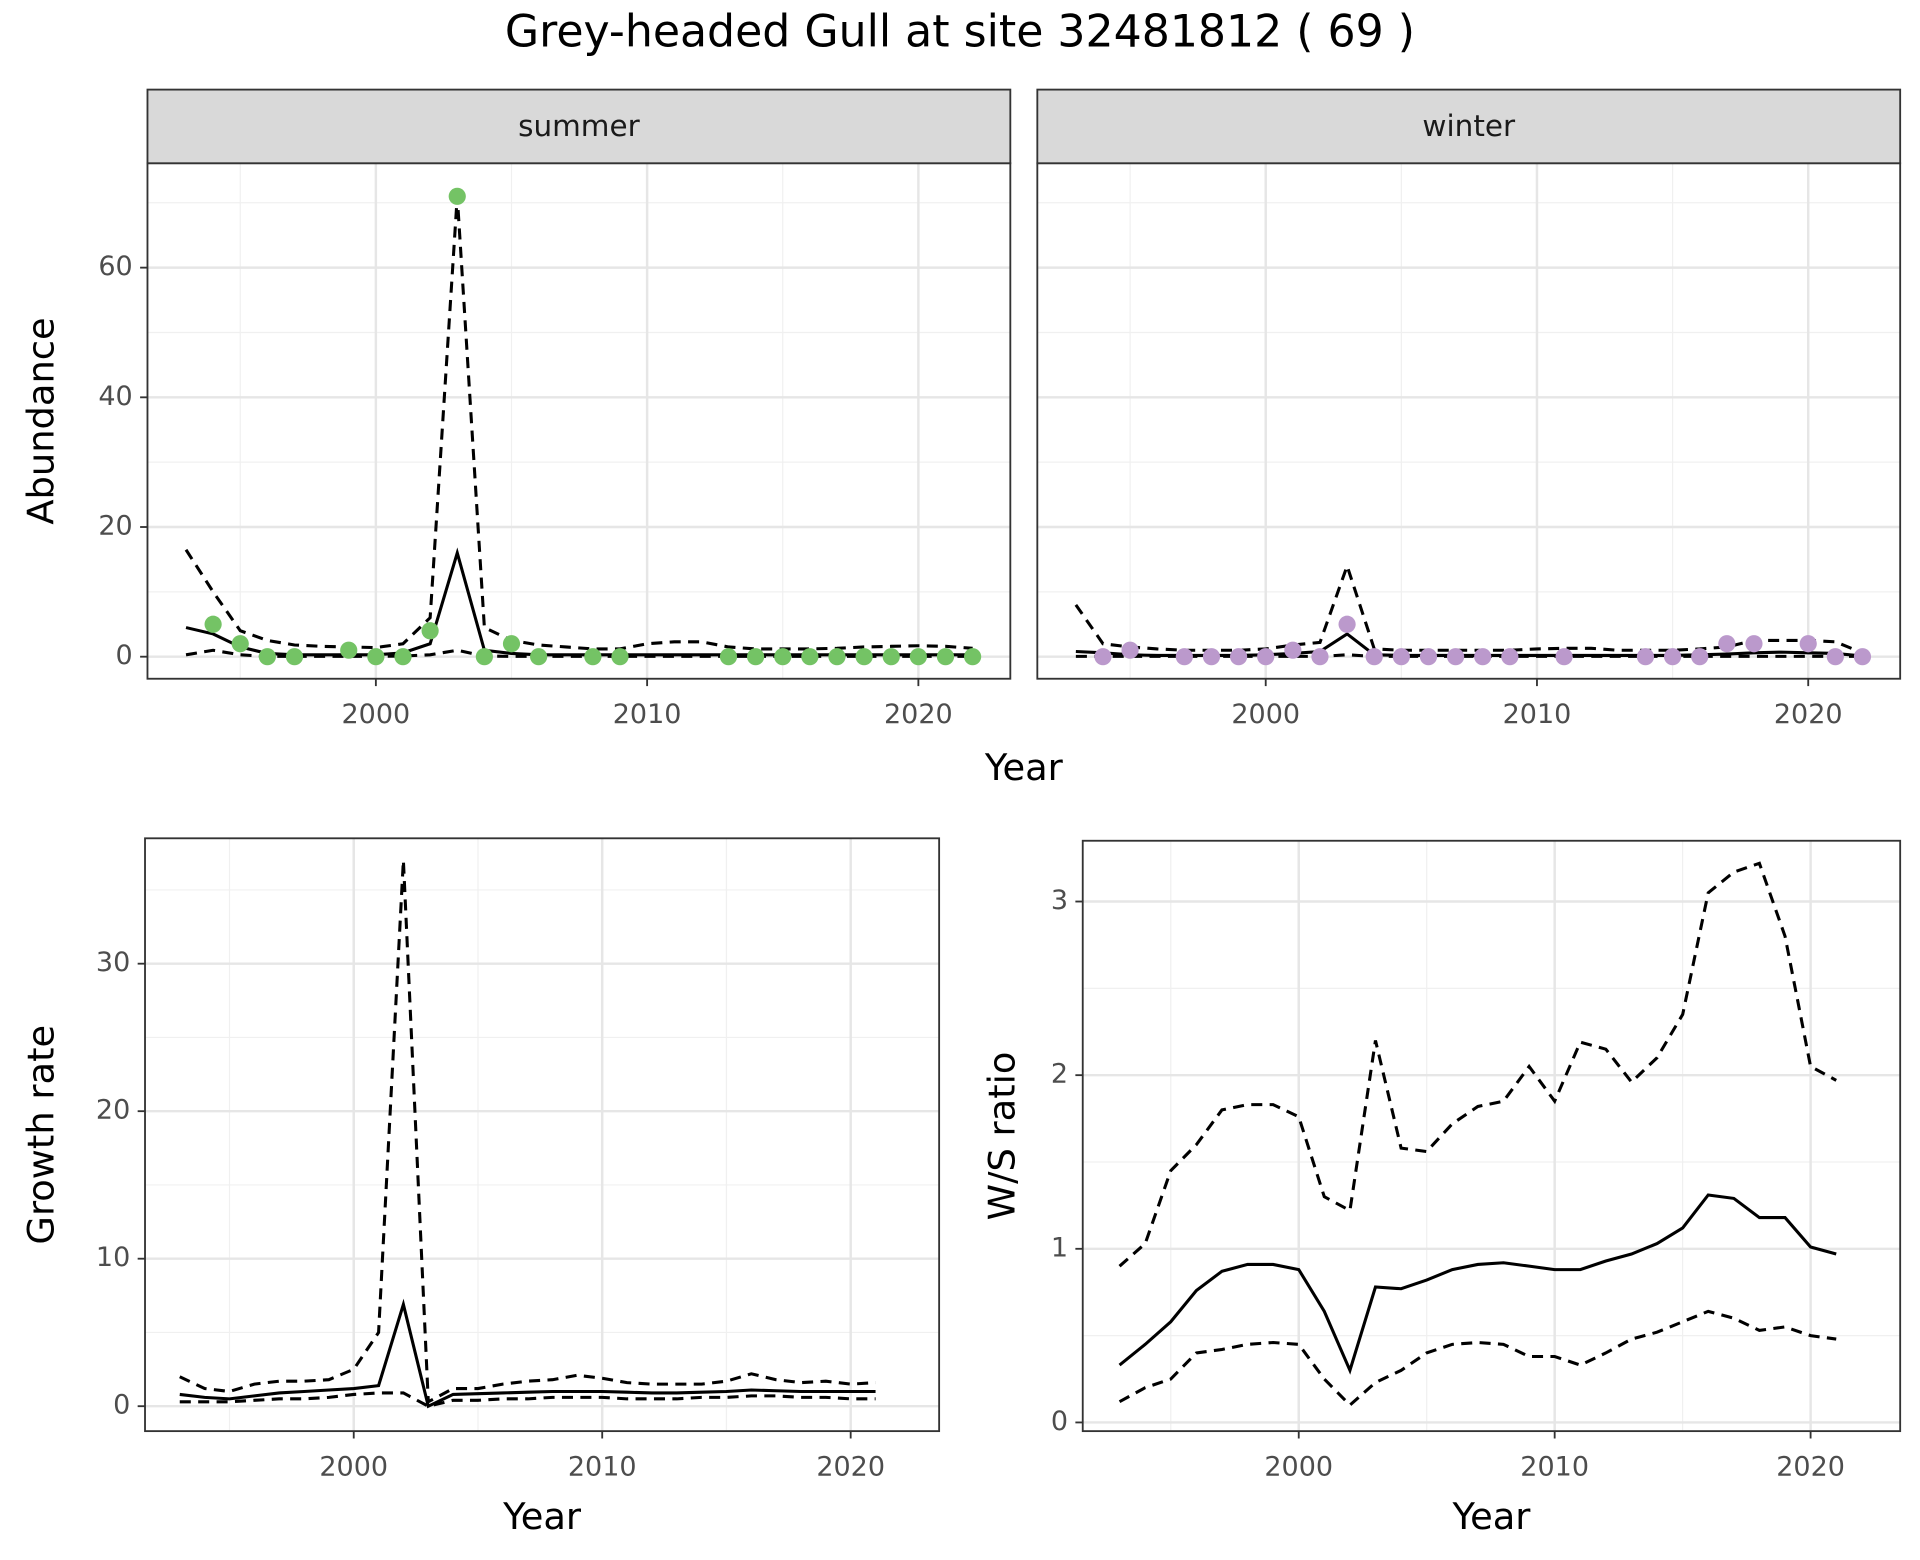 Image resolution: width=1920 pixels, height=1560 pixels. I want to click on y-tick-label: 1, so click(1059, 1247).